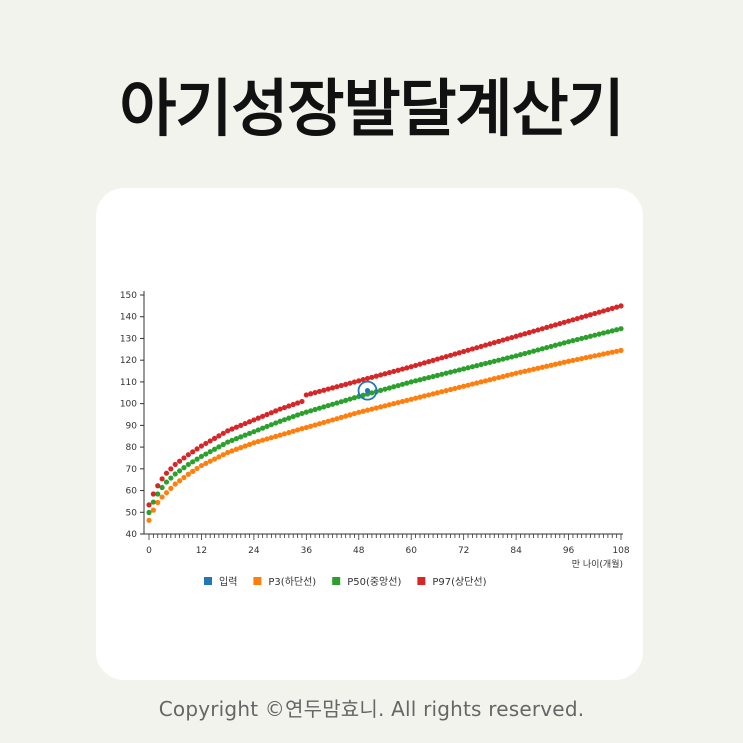  What do you see at coordinates (132, 535) in the screenshot?
I see `y-tick-label: 40` at bounding box center [132, 535].